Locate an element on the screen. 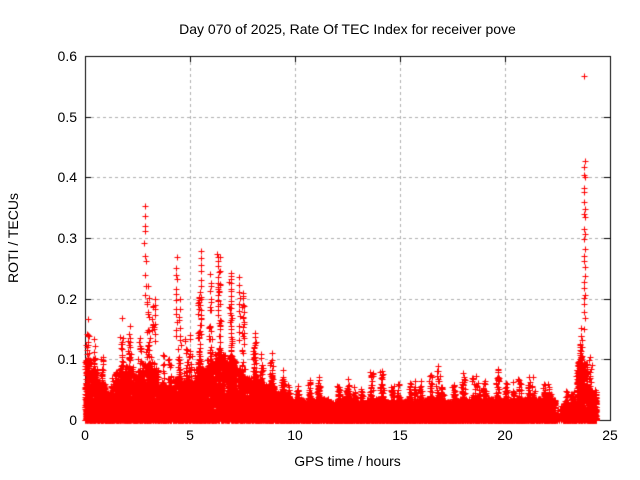 The width and height of the screenshot is (640, 480). y-tick-label: 0.2 is located at coordinates (67, 298).